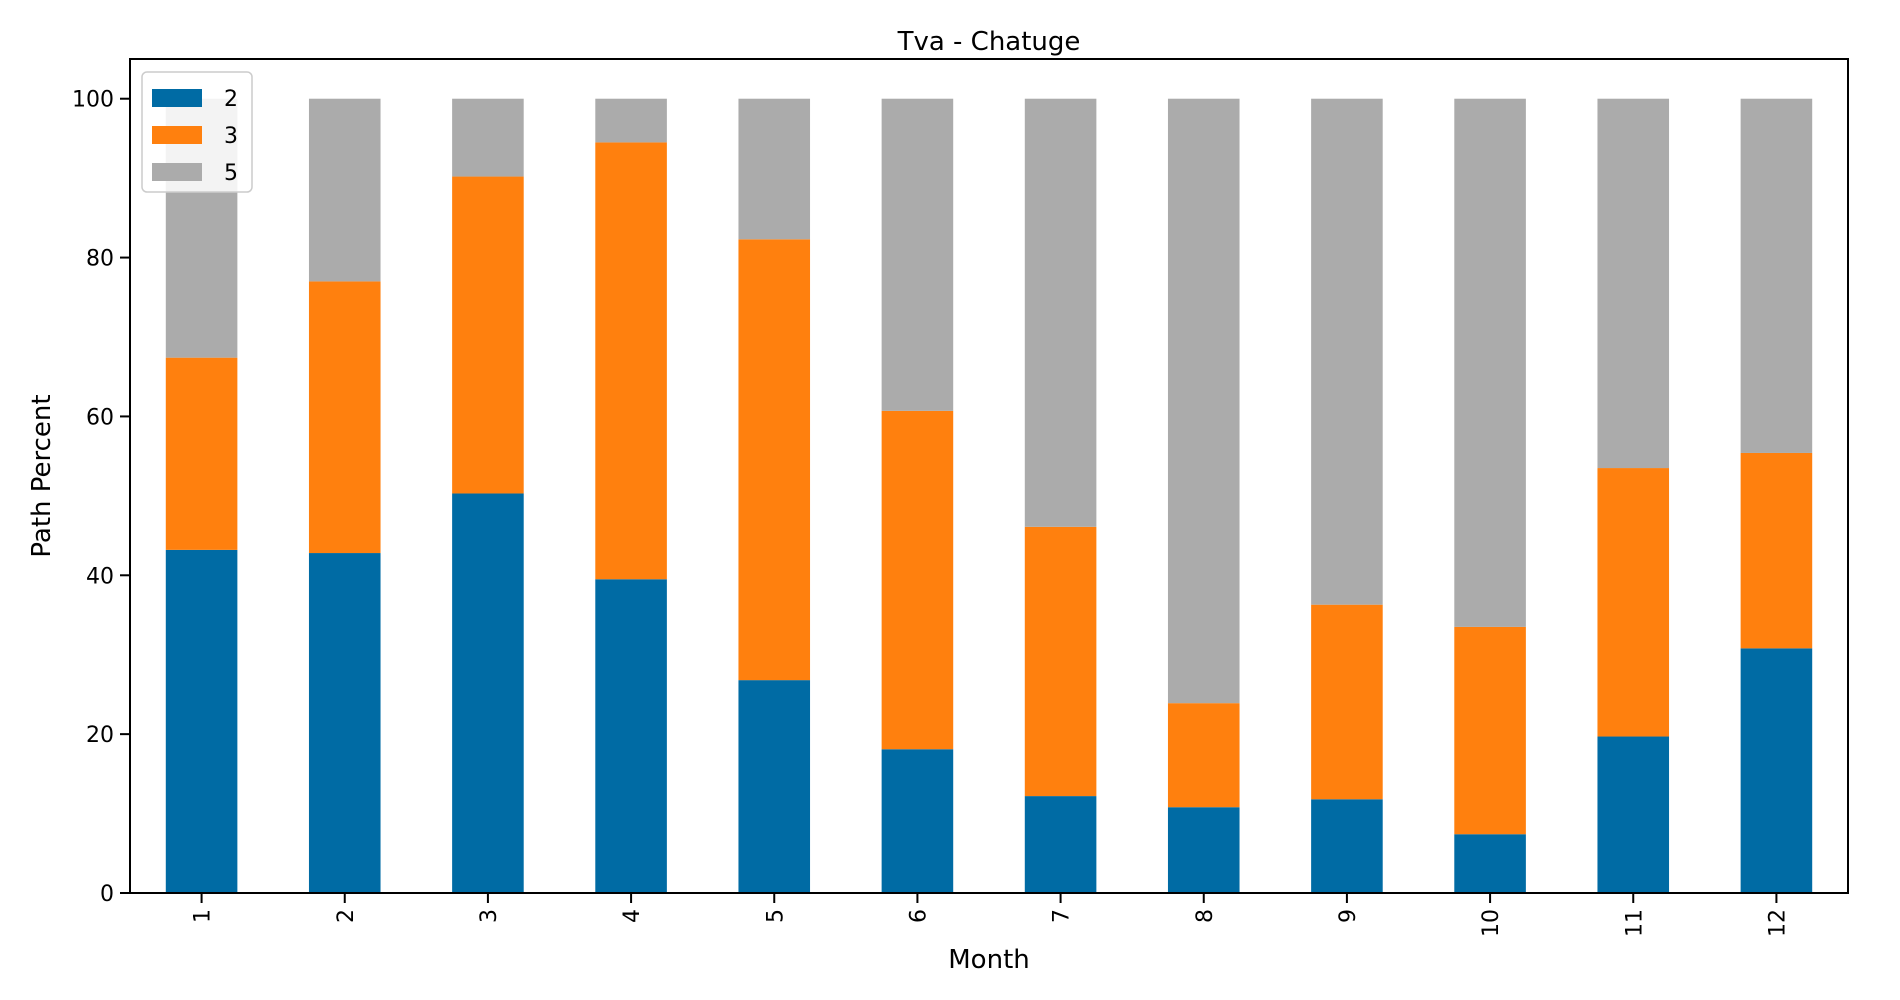 This screenshot has width=1900, height=1000. Describe the element at coordinates (203, 916) in the screenshot. I see `x-tick-label: 1` at that location.